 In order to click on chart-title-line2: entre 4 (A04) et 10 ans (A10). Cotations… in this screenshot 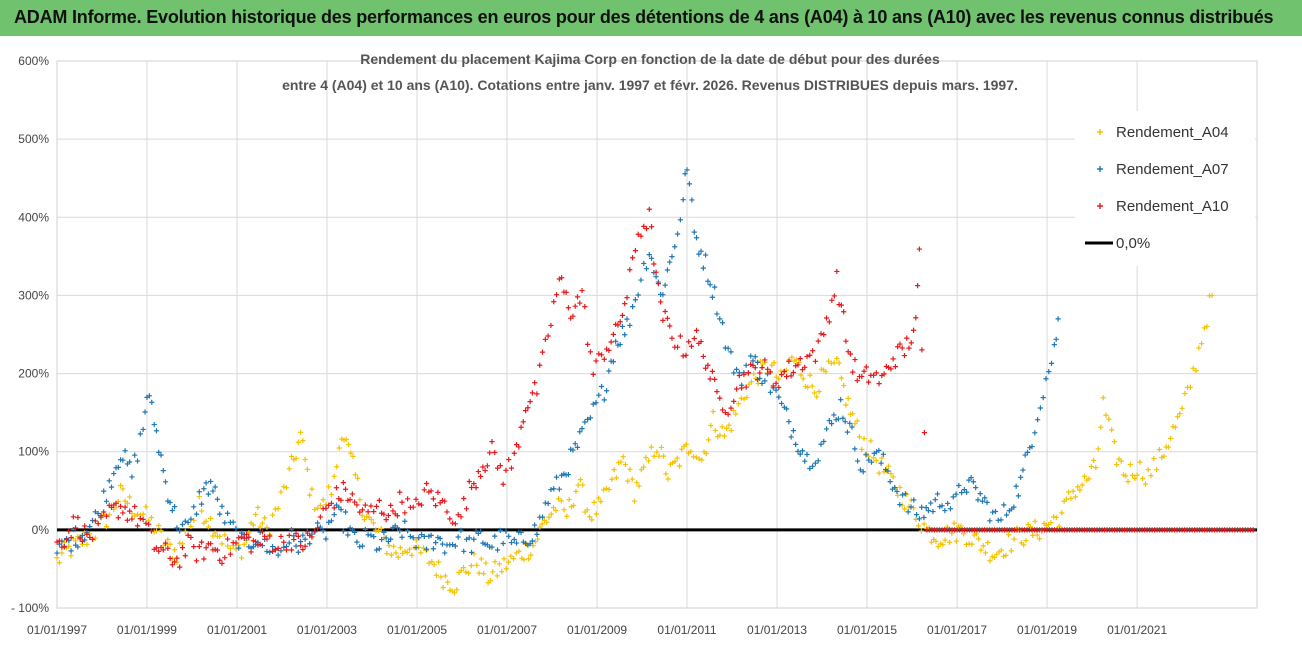, I will do `click(650, 85)`.